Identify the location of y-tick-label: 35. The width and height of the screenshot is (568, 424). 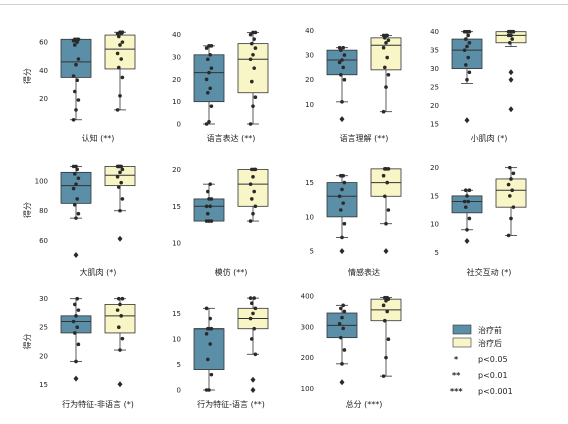
(434, 51).